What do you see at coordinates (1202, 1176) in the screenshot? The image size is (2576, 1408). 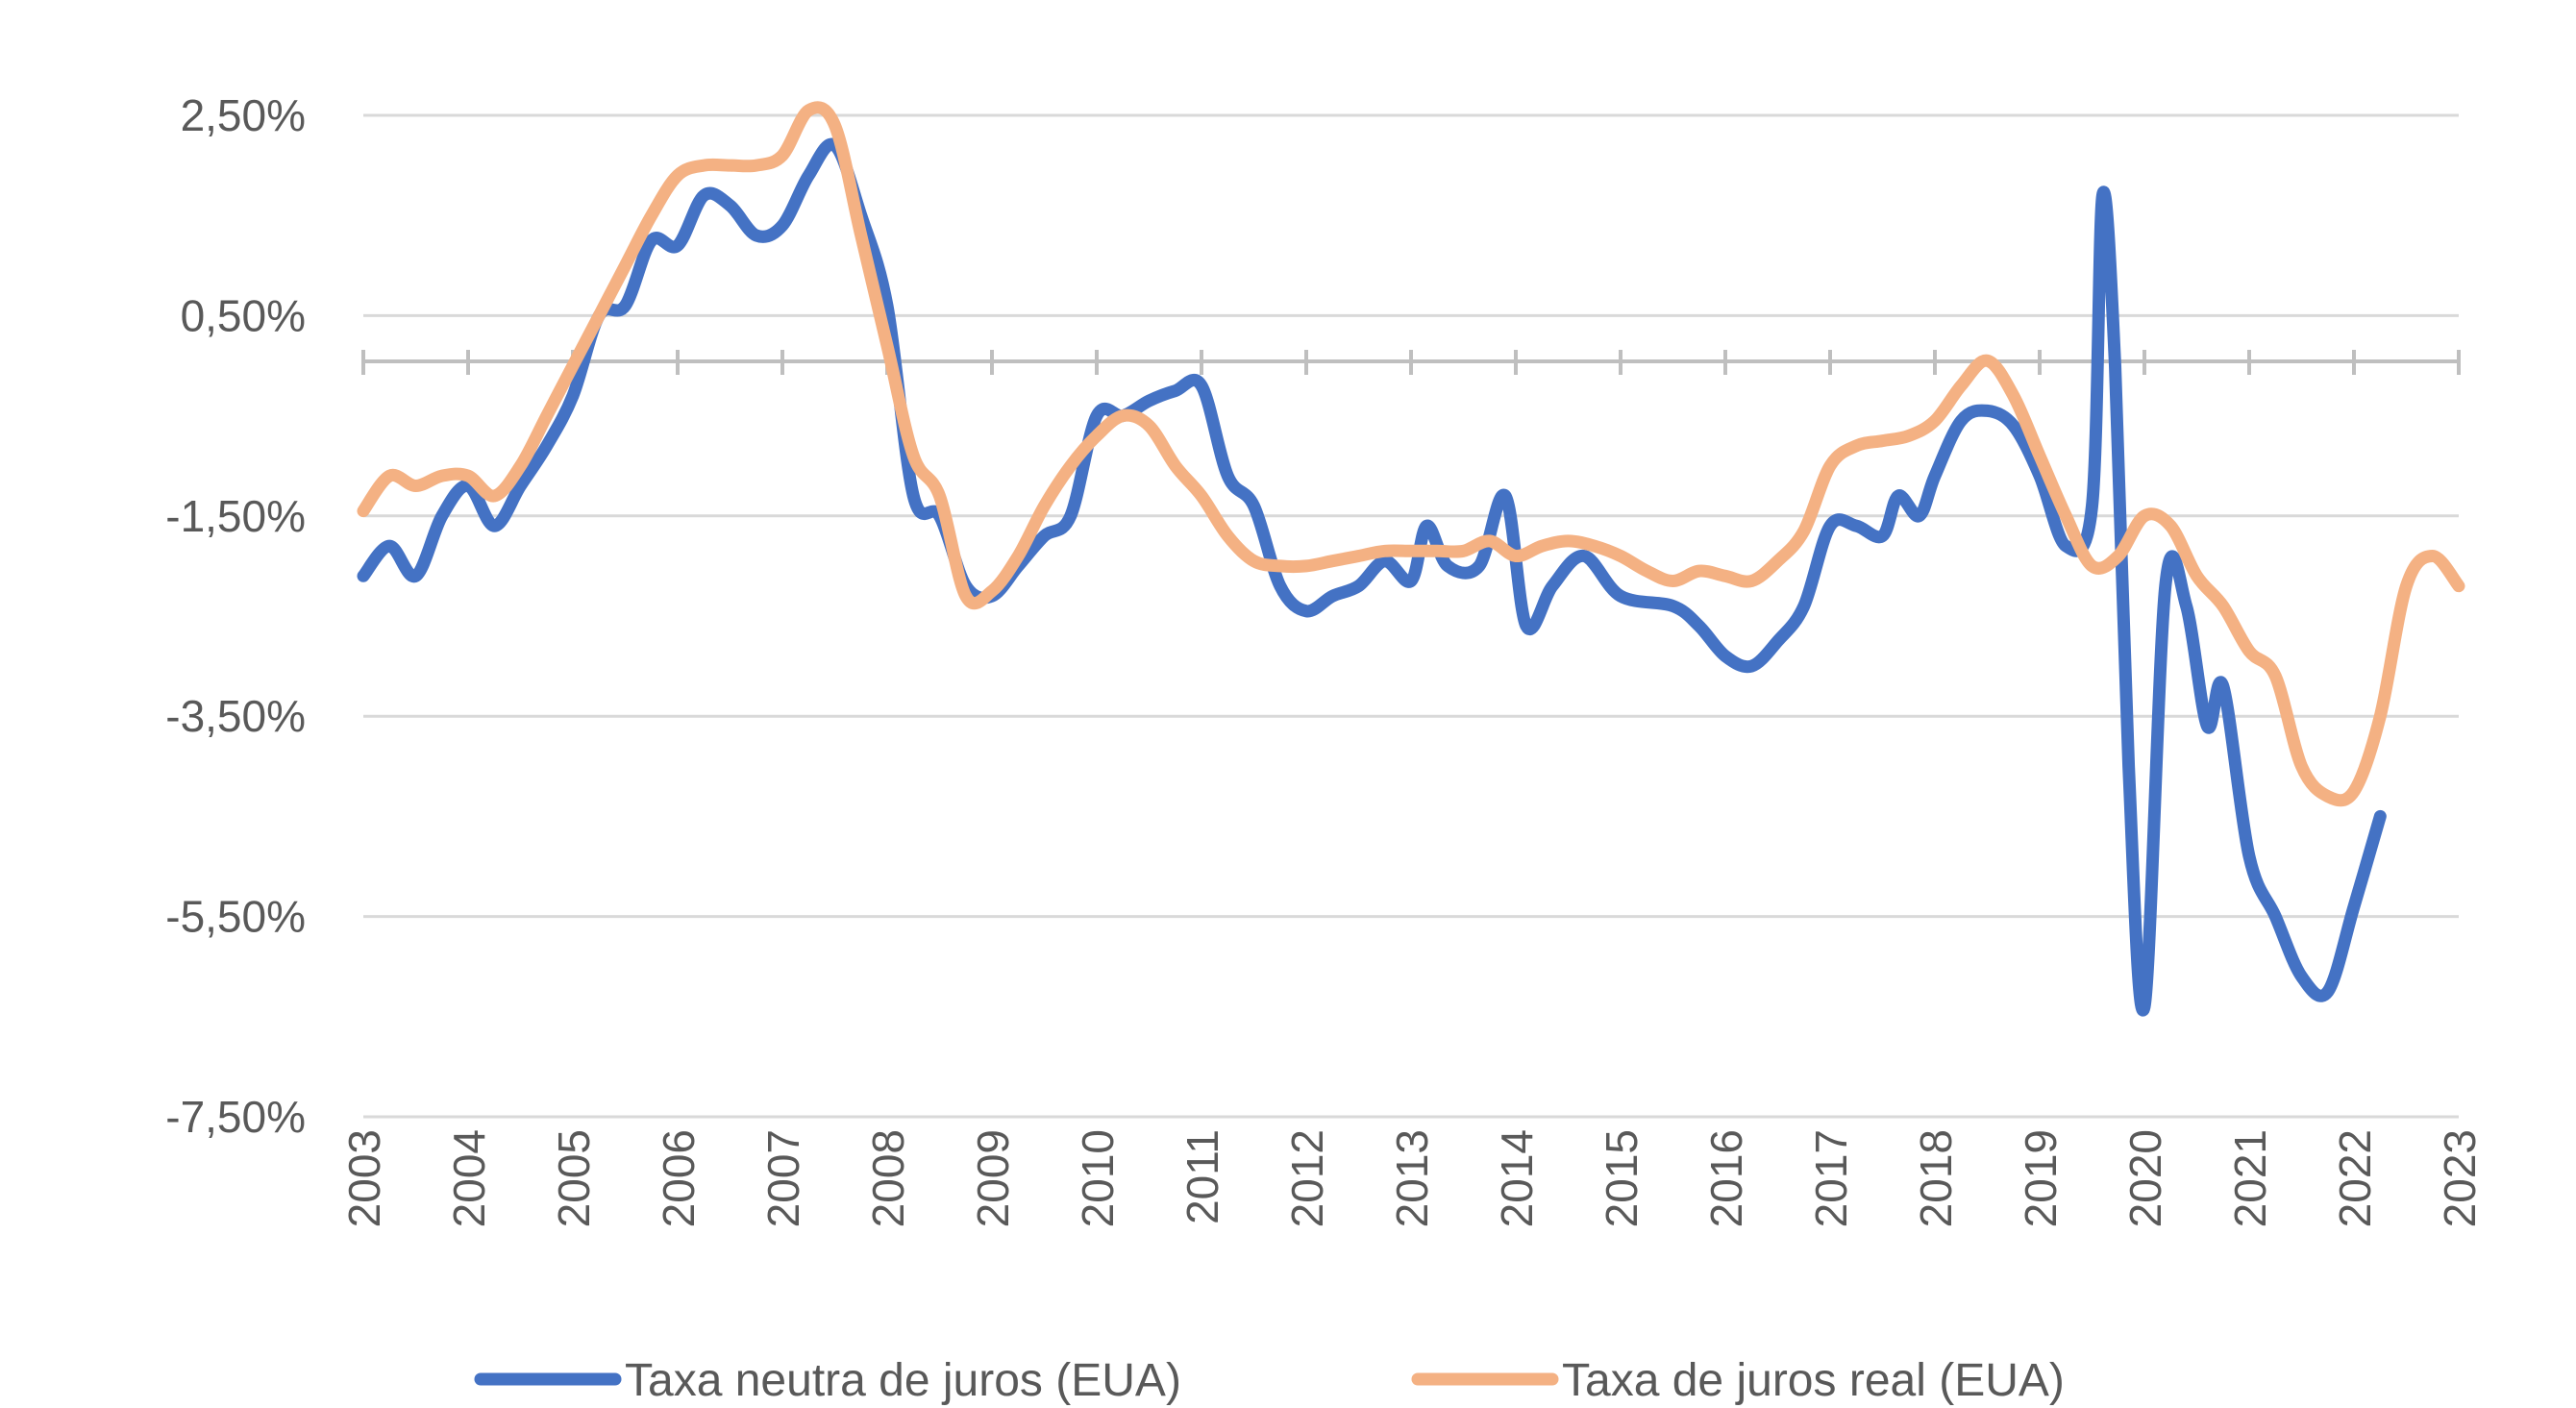 I see `x-tick-label: 2011` at bounding box center [1202, 1176].